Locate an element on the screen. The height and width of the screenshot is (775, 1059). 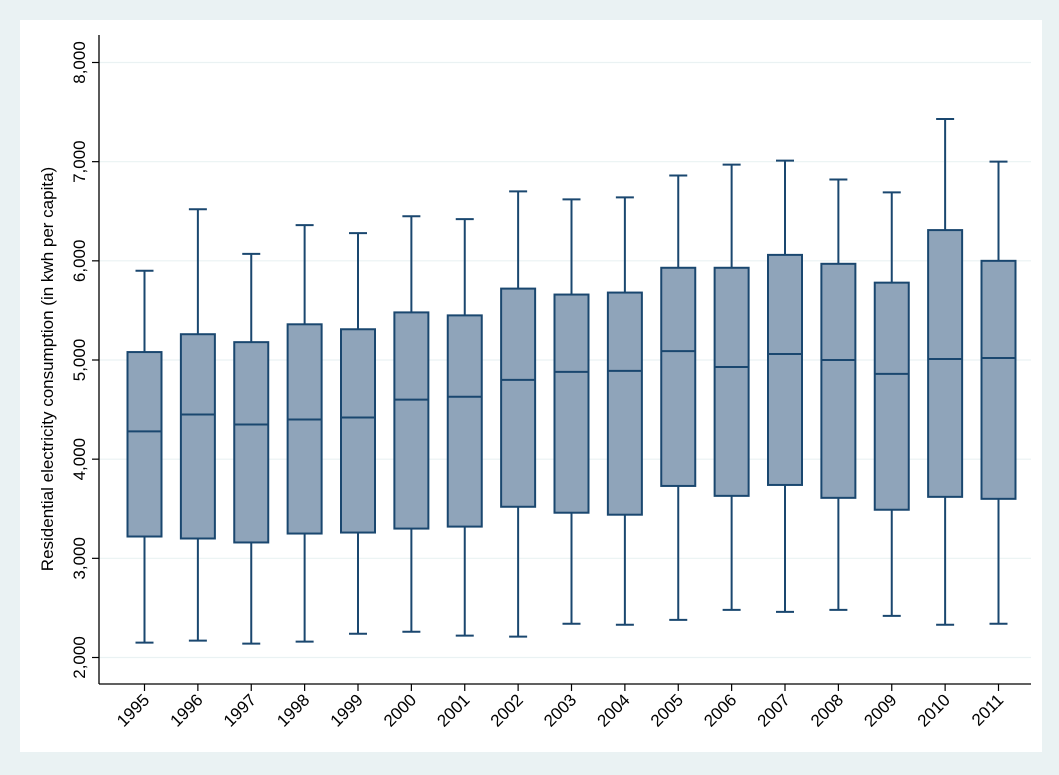
y-tick-label: 2,000 is located at coordinates (79, 657).